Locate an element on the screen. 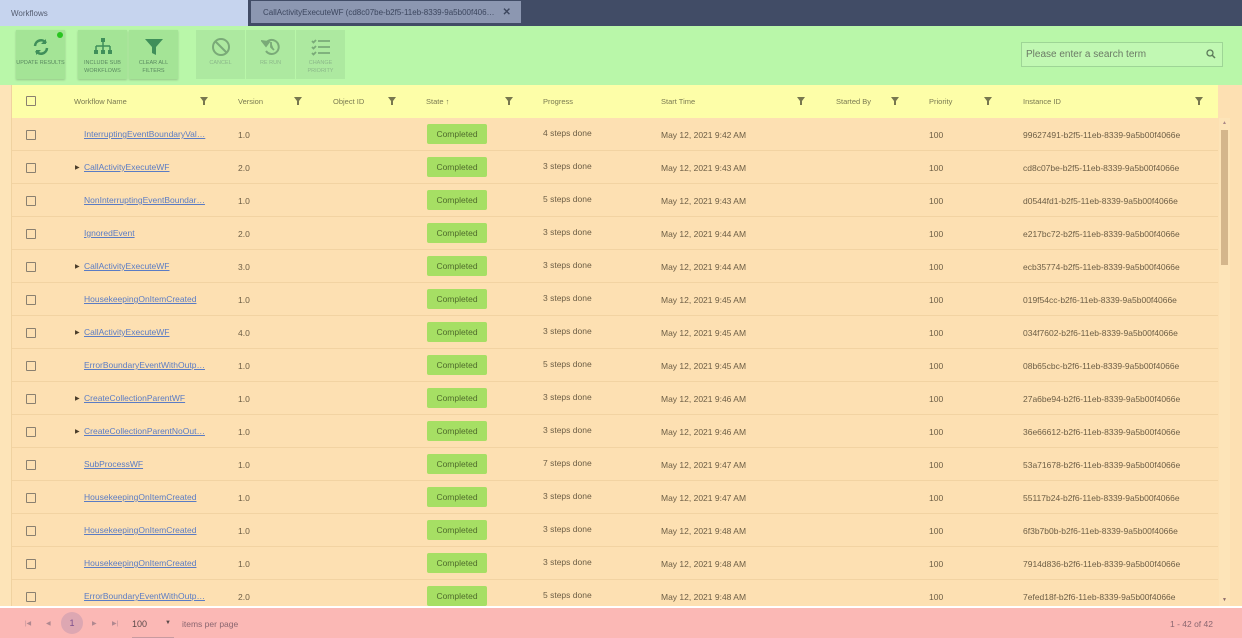  column-header-start-time: Start Time is located at coordinates (678, 101).